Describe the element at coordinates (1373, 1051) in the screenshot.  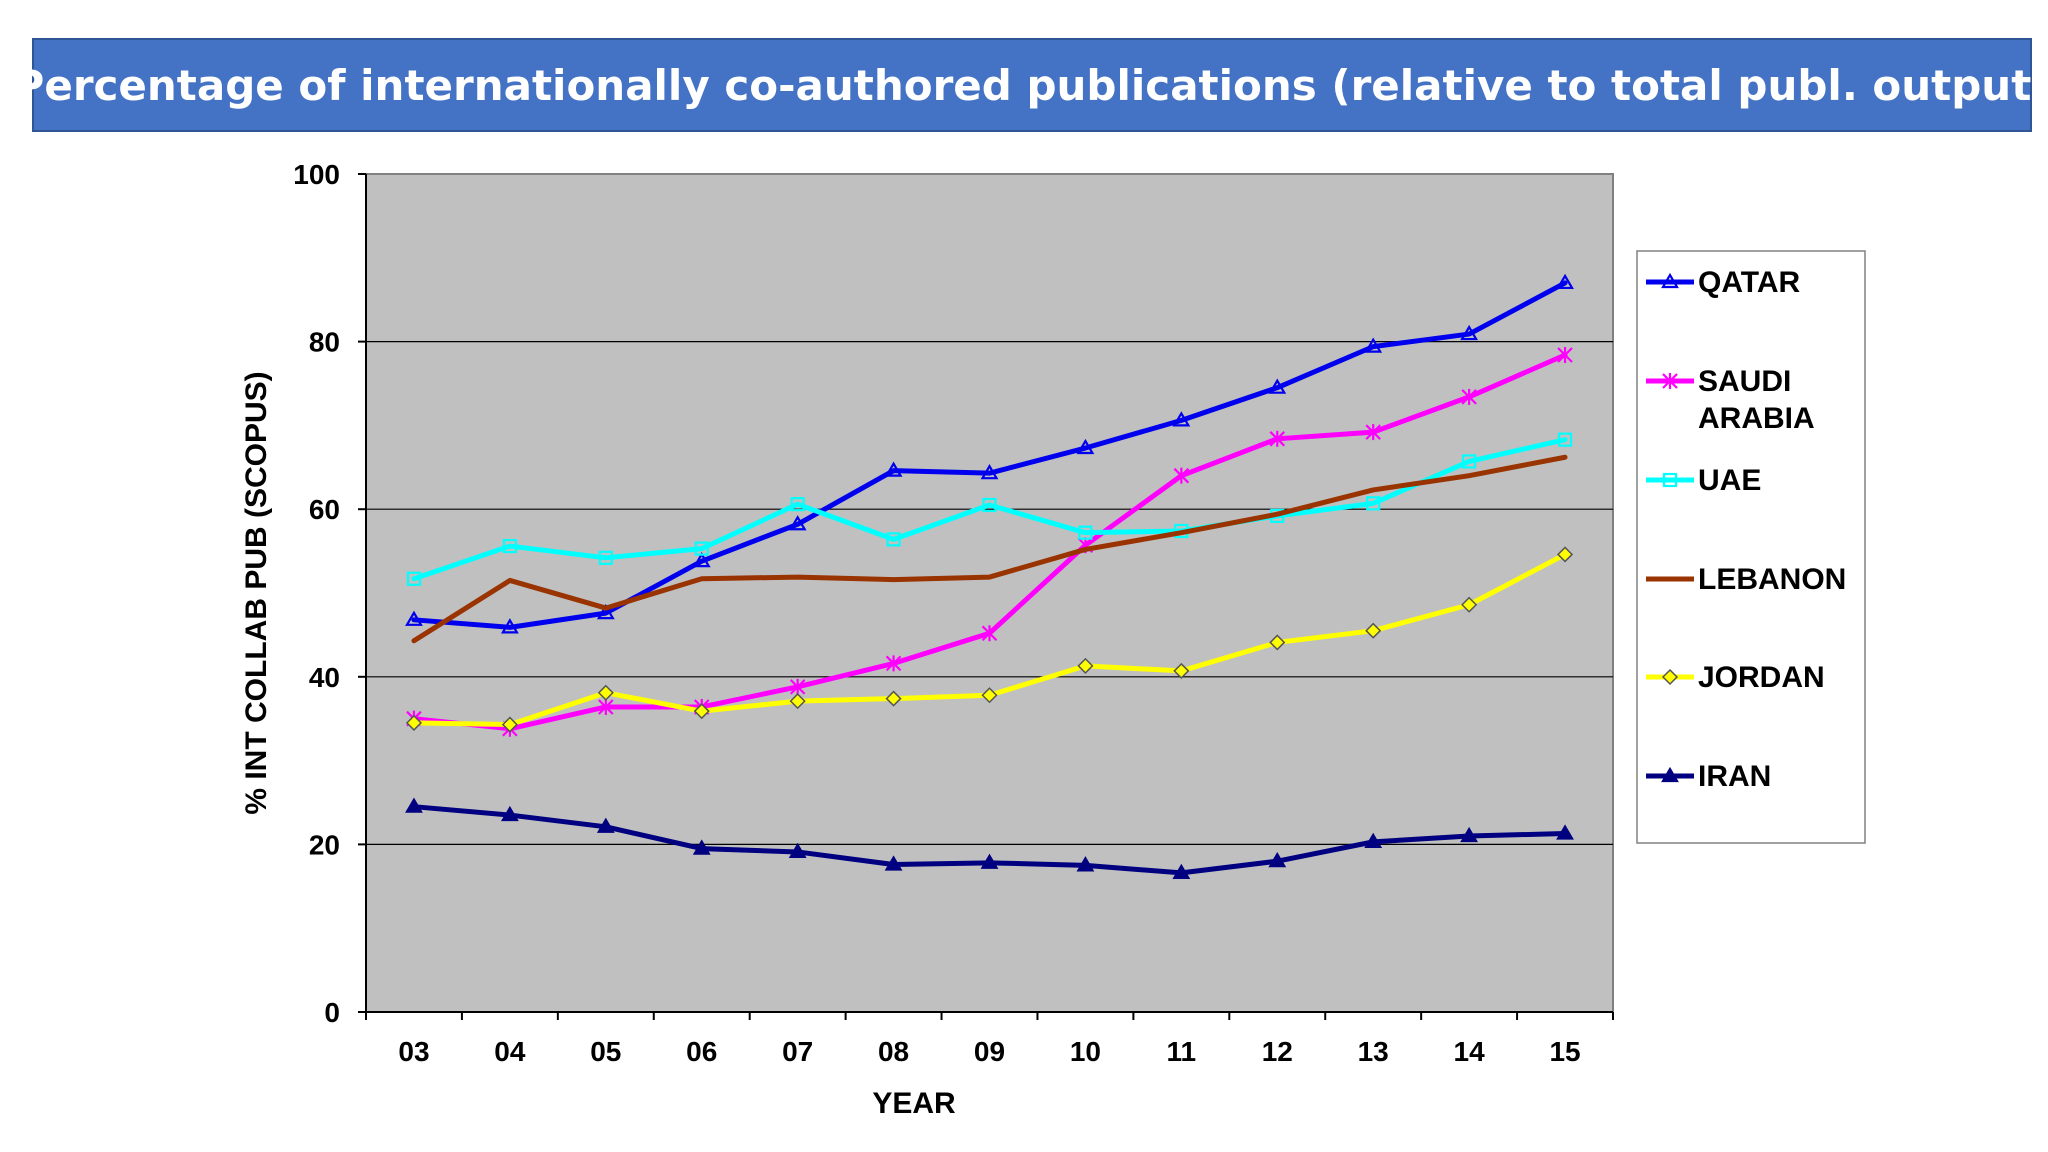
I see `x-tick-label: 13` at that location.